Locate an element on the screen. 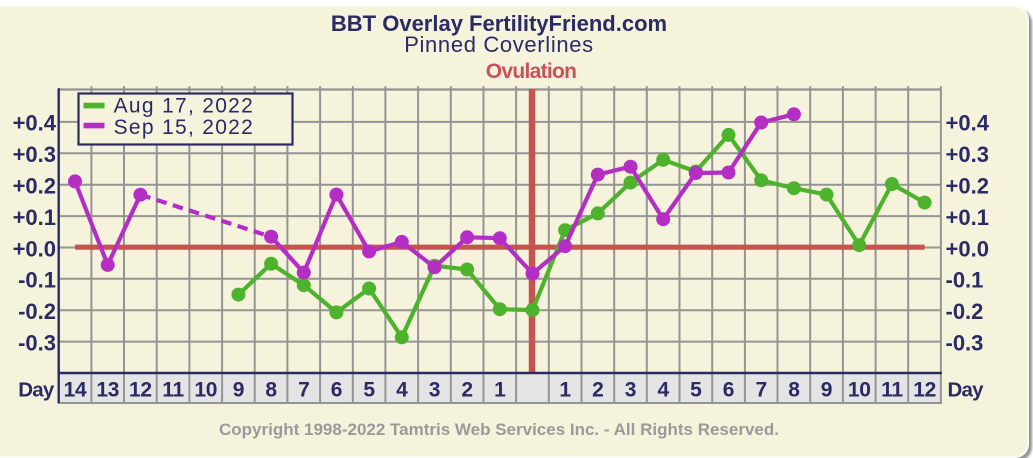 The height and width of the screenshot is (458, 1033). svg-text: 14 is located at coordinates (75, 390).